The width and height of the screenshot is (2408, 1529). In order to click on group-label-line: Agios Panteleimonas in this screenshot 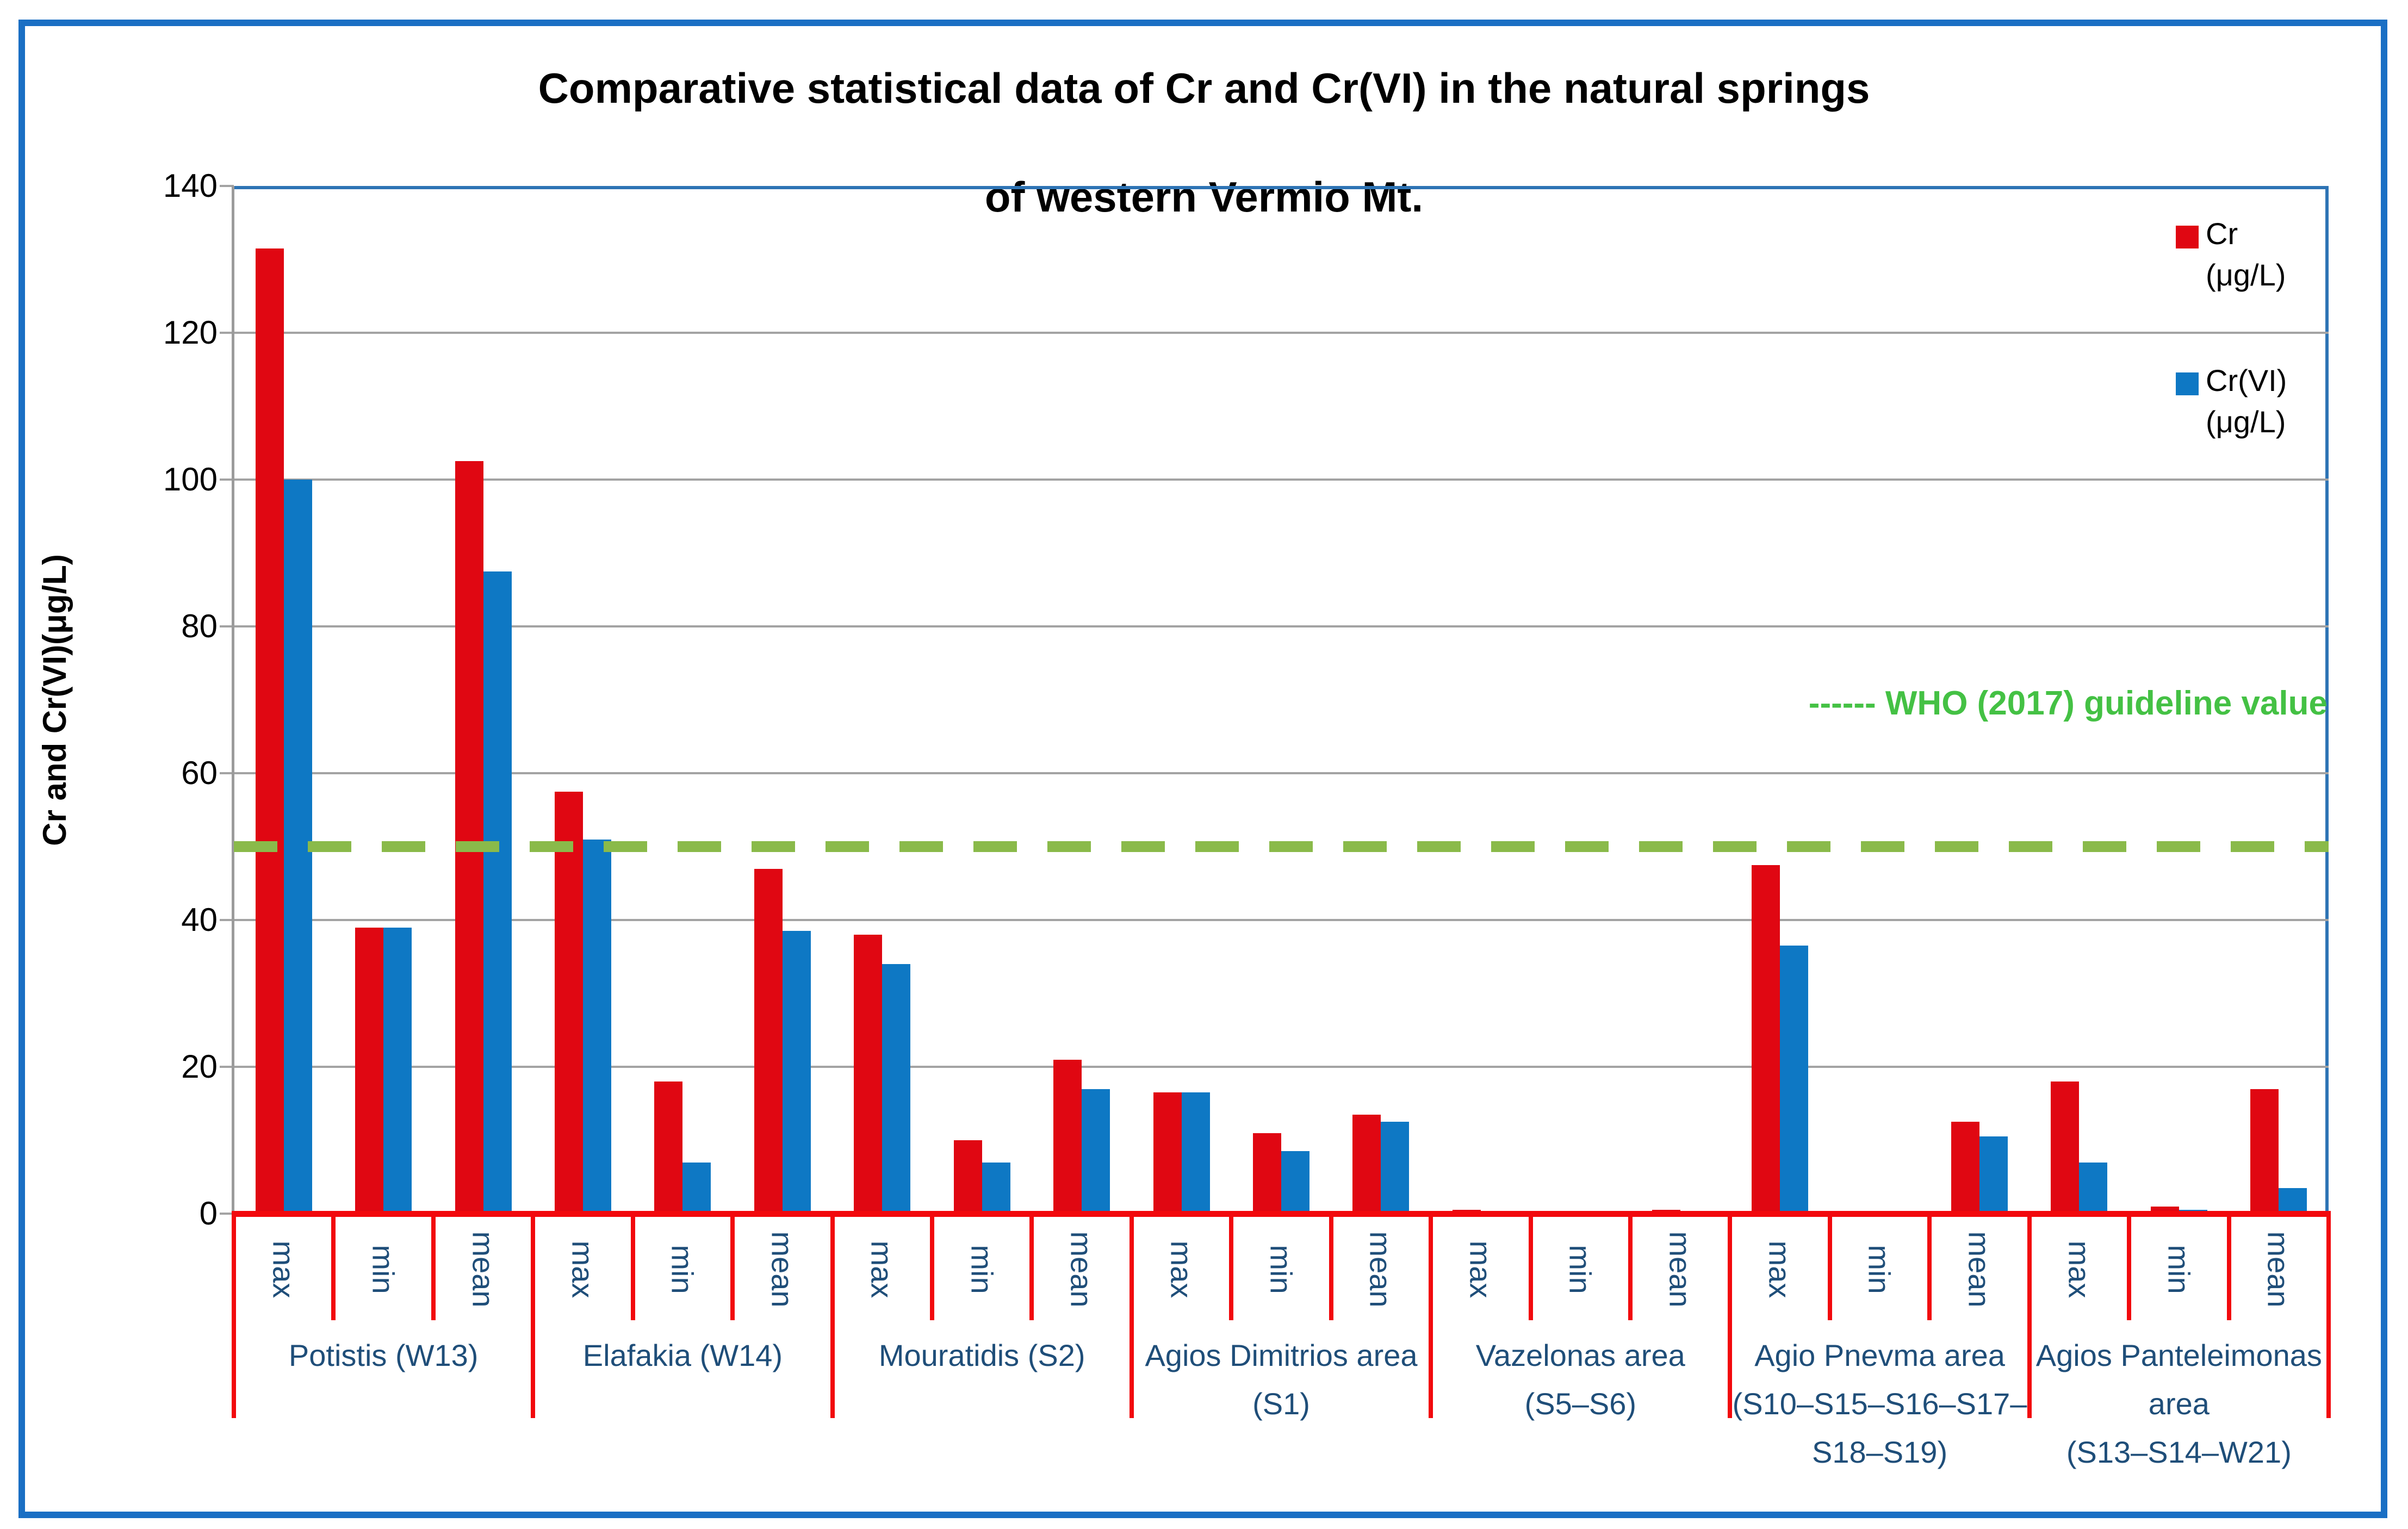, I will do `click(2179, 1355)`.